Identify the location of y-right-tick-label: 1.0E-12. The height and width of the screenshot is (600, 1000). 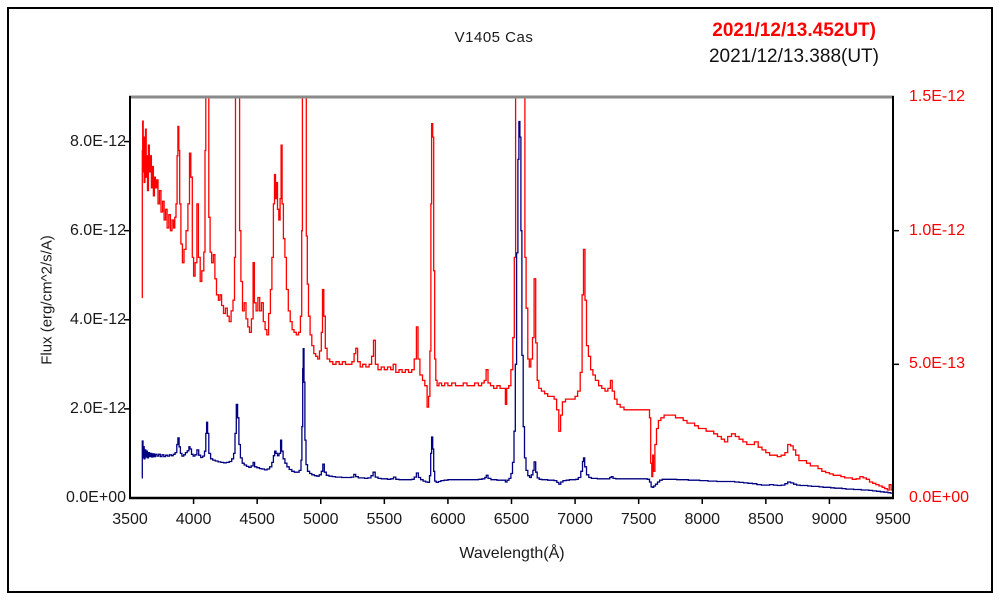
(937, 230).